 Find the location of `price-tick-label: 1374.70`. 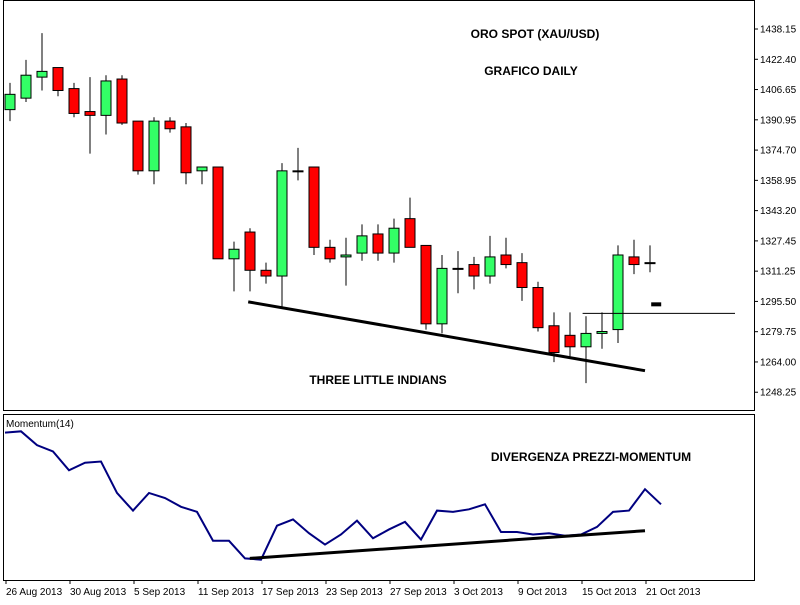

price-tick-label: 1374.70 is located at coordinates (778, 151).